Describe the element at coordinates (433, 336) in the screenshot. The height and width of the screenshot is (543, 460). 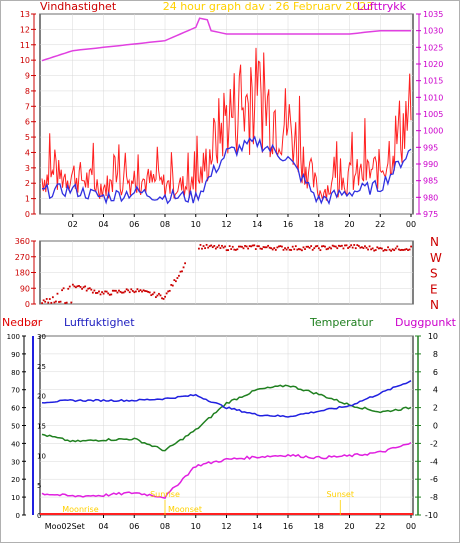
I see `temperature-tick-label: 10` at that location.